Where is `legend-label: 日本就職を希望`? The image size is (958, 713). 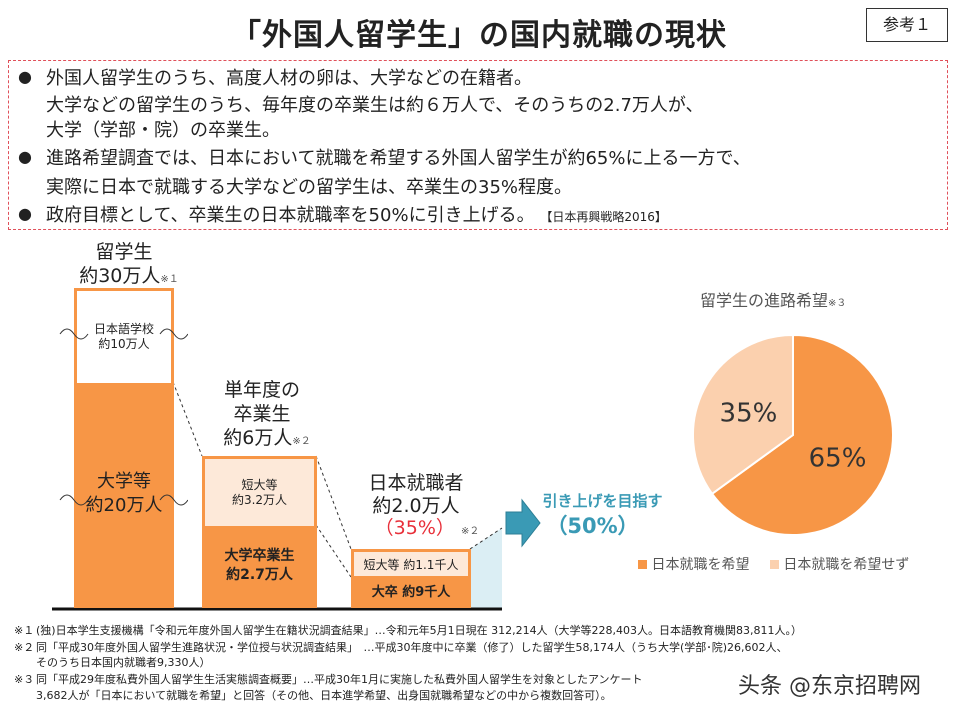
legend-label: 日本就職を希望 is located at coordinates (700, 565).